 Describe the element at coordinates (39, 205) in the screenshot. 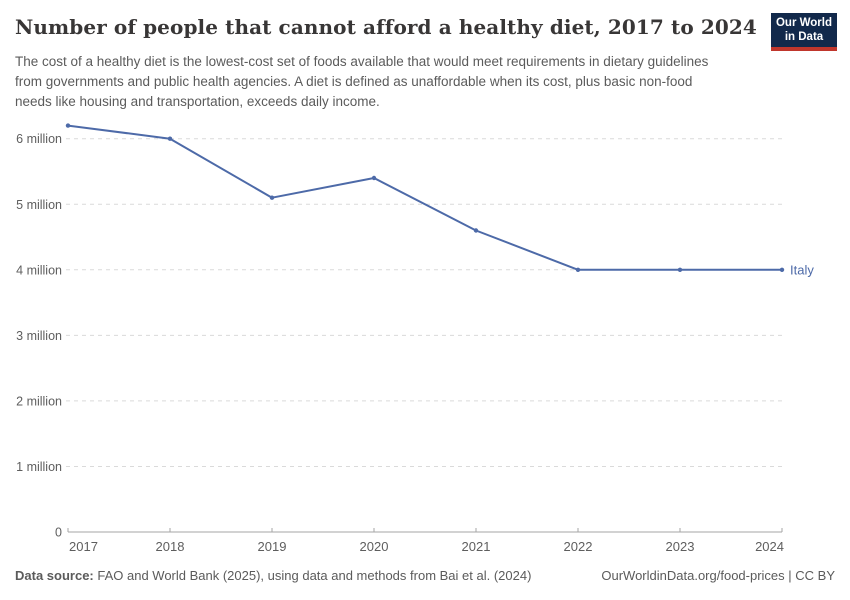

I see `y-tick-label-5: 5 million` at that location.